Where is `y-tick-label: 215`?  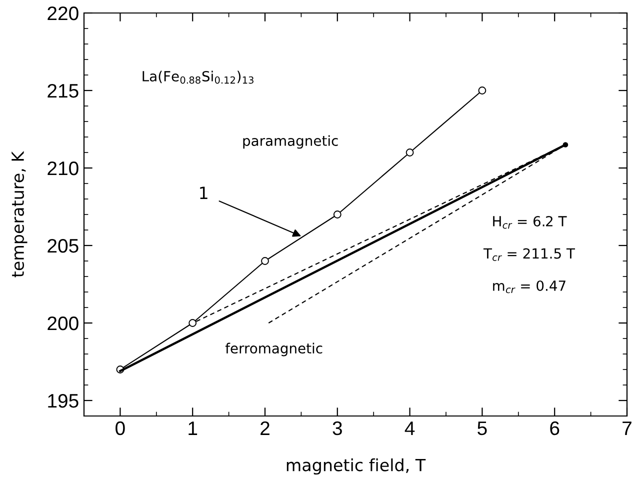
y-tick-label: 215 is located at coordinates (63, 91).